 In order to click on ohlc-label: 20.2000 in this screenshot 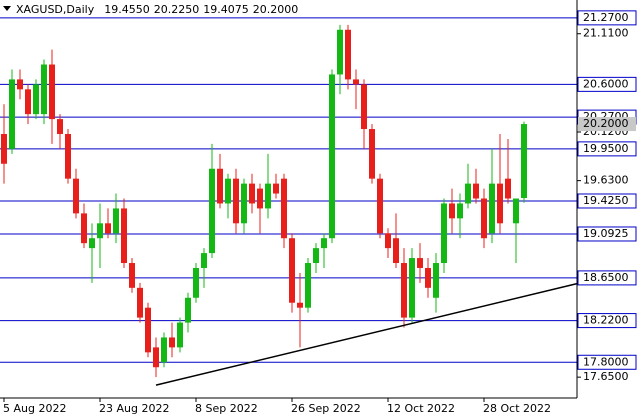, I will do `click(276, 9)`.